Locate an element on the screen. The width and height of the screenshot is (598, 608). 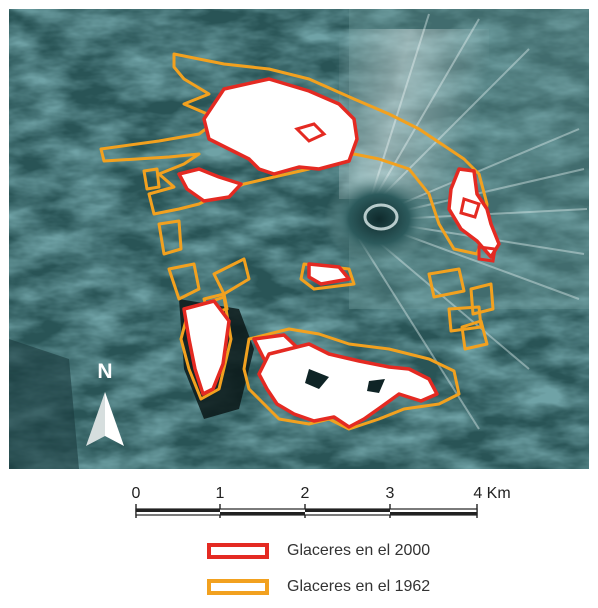
scale-tick-label: 2 is located at coordinates (305, 493).